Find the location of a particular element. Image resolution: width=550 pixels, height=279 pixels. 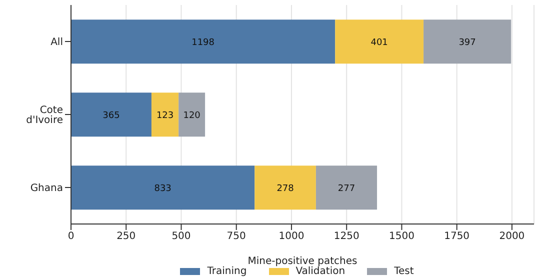

data-label: 833 is located at coordinates (163, 189).